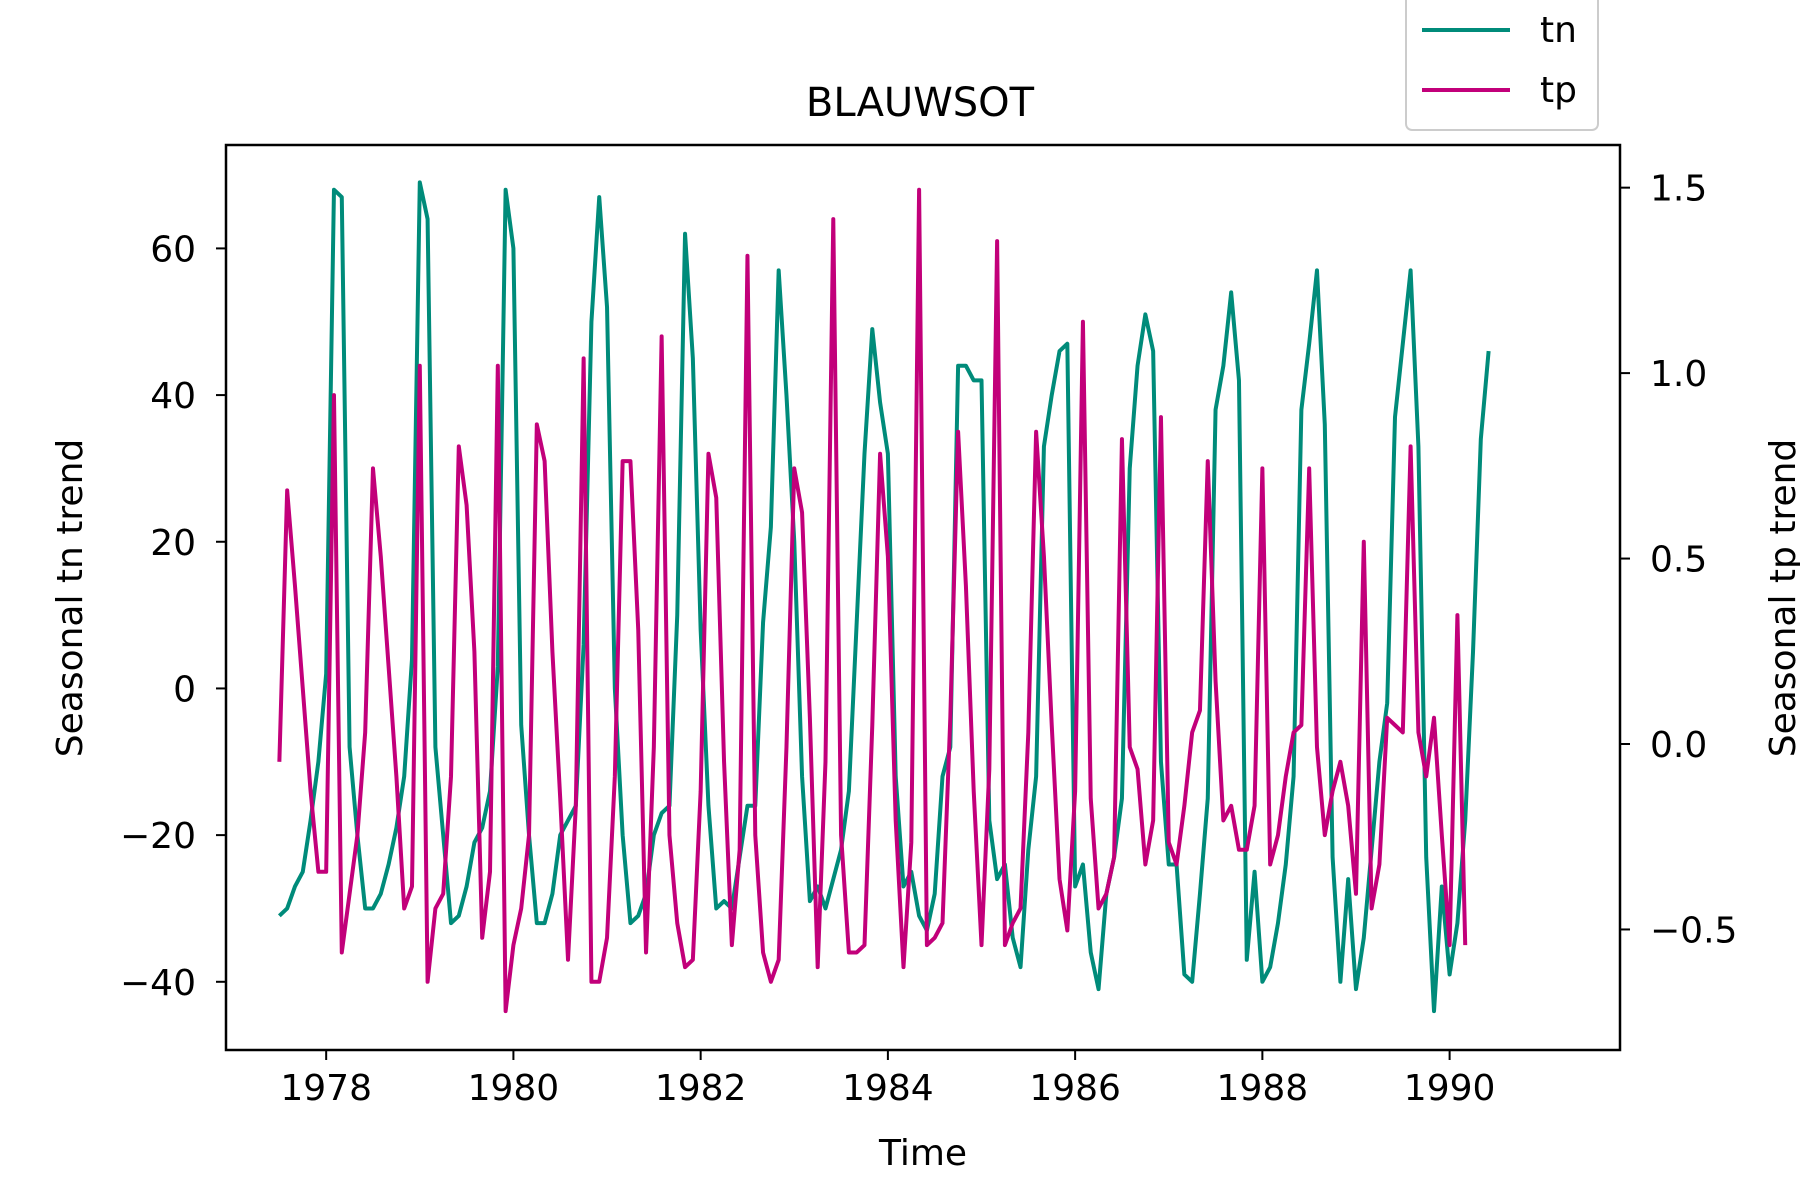  Describe the element at coordinates (1693, 930) in the screenshot. I see `y-right-tick-label: −0.5` at that location.